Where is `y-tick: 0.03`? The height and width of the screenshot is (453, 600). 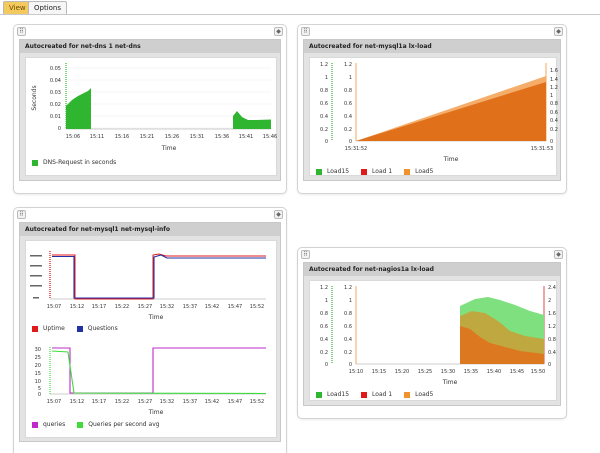 y-tick: 0.03 is located at coordinates (55, 93).